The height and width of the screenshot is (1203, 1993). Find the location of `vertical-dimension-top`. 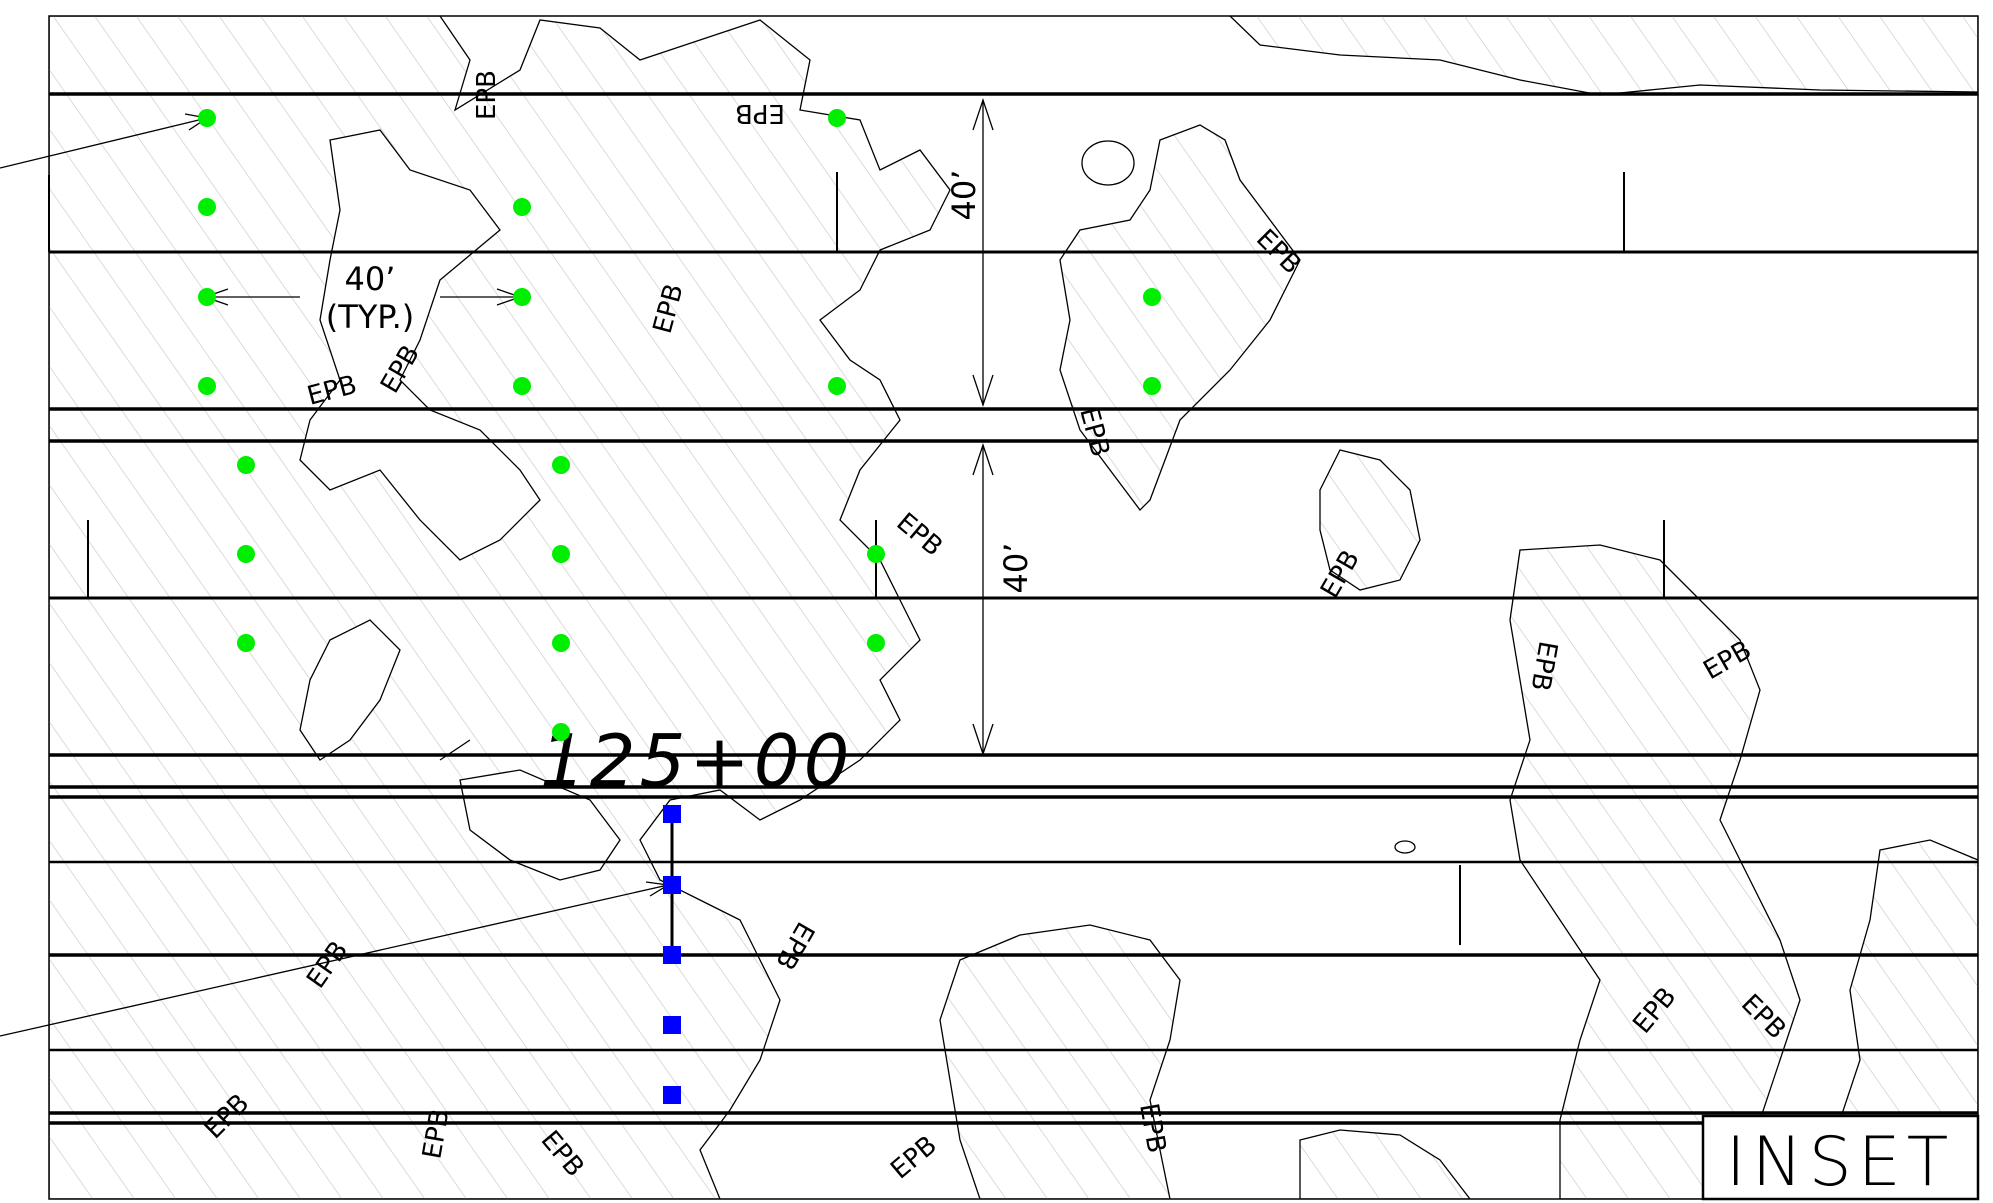

vertical-dimension-top is located at coordinates (983, 252).